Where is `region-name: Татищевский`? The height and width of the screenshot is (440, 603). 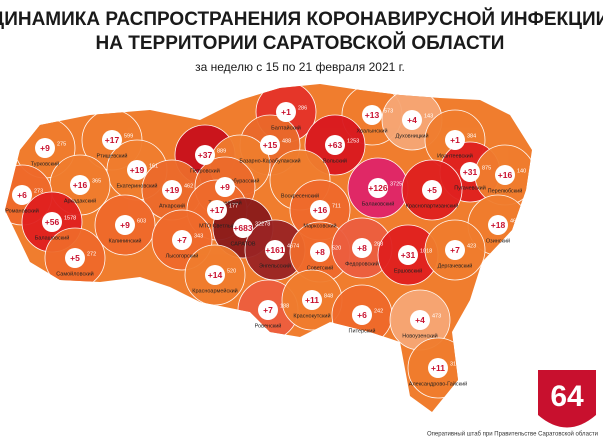
region-name: Татищевский is located at coordinates (224, 202).